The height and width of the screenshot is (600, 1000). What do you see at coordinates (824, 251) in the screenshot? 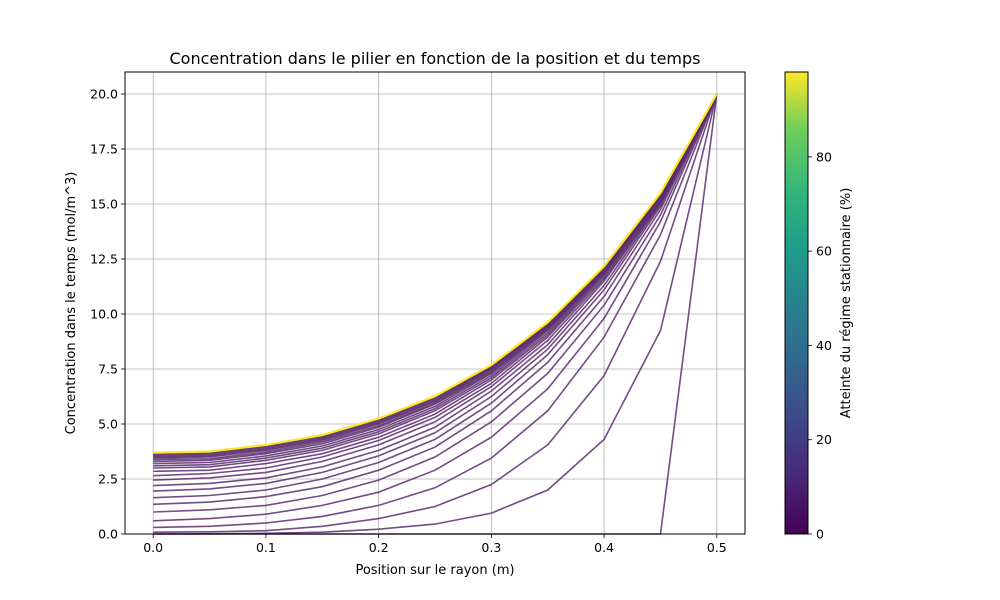
I see `colorbar-tick-label: 60` at bounding box center [824, 251].